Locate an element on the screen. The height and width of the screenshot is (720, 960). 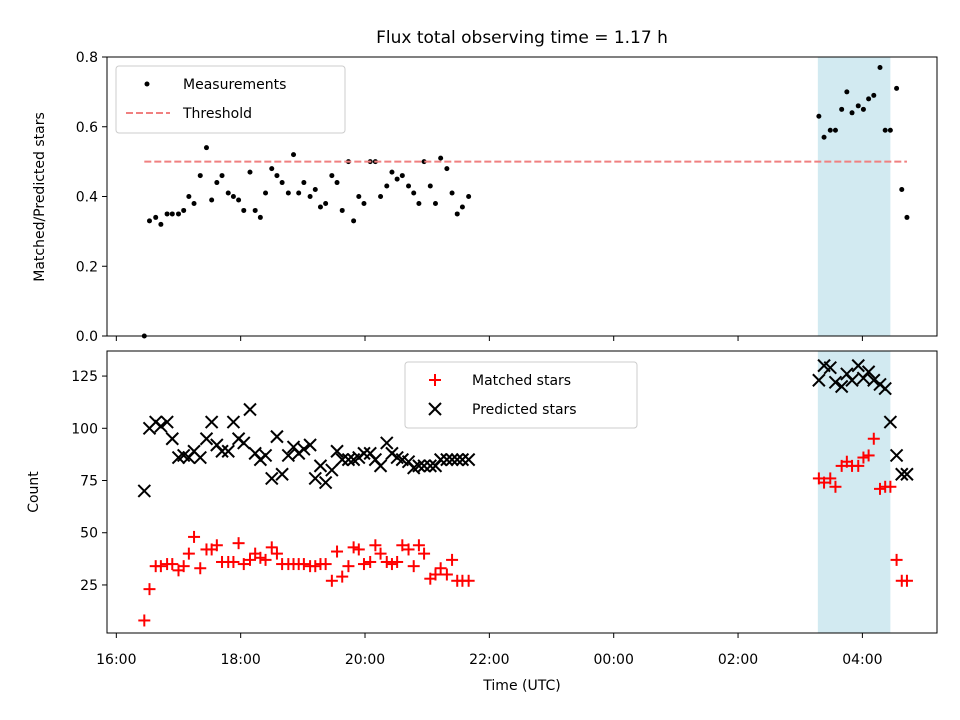
figure-title: Flux total observing time = 1.17 h is located at coordinates (522, 38).